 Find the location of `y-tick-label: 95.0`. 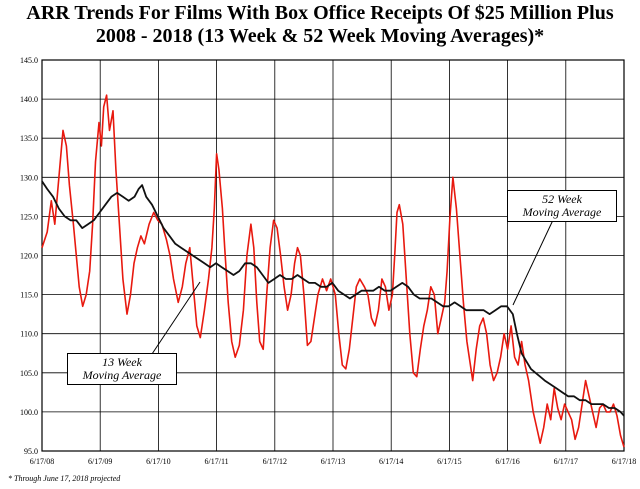

y-tick-label: 95.0 is located at coordinates (31, 451).